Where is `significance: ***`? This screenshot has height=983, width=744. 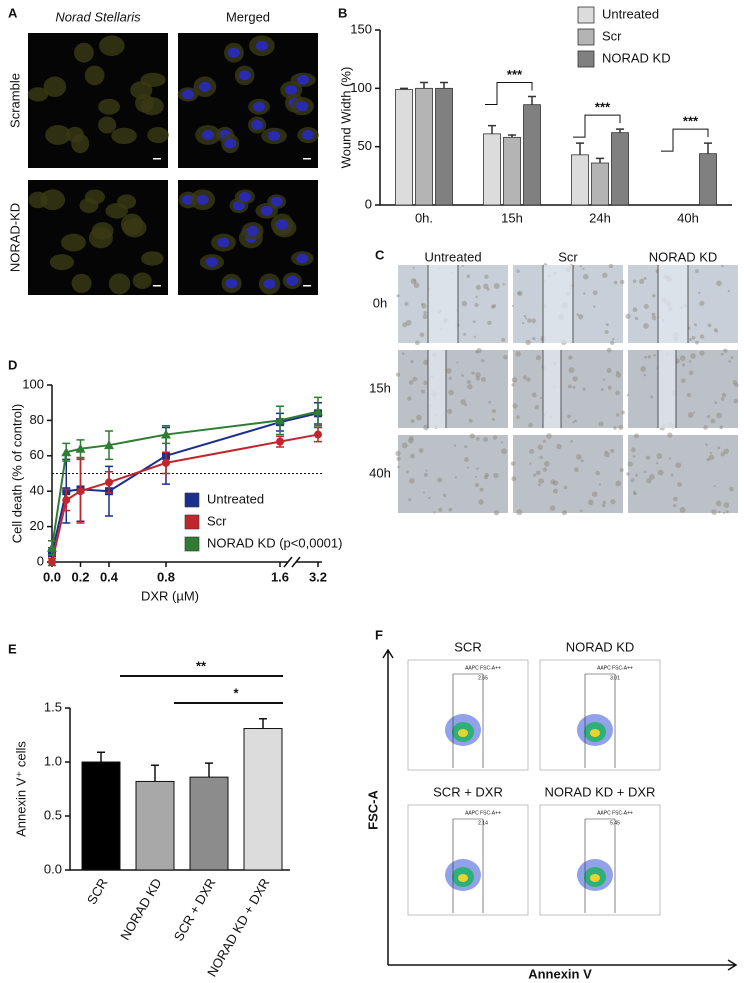
significance: *** is located at coordinates (603, 107).